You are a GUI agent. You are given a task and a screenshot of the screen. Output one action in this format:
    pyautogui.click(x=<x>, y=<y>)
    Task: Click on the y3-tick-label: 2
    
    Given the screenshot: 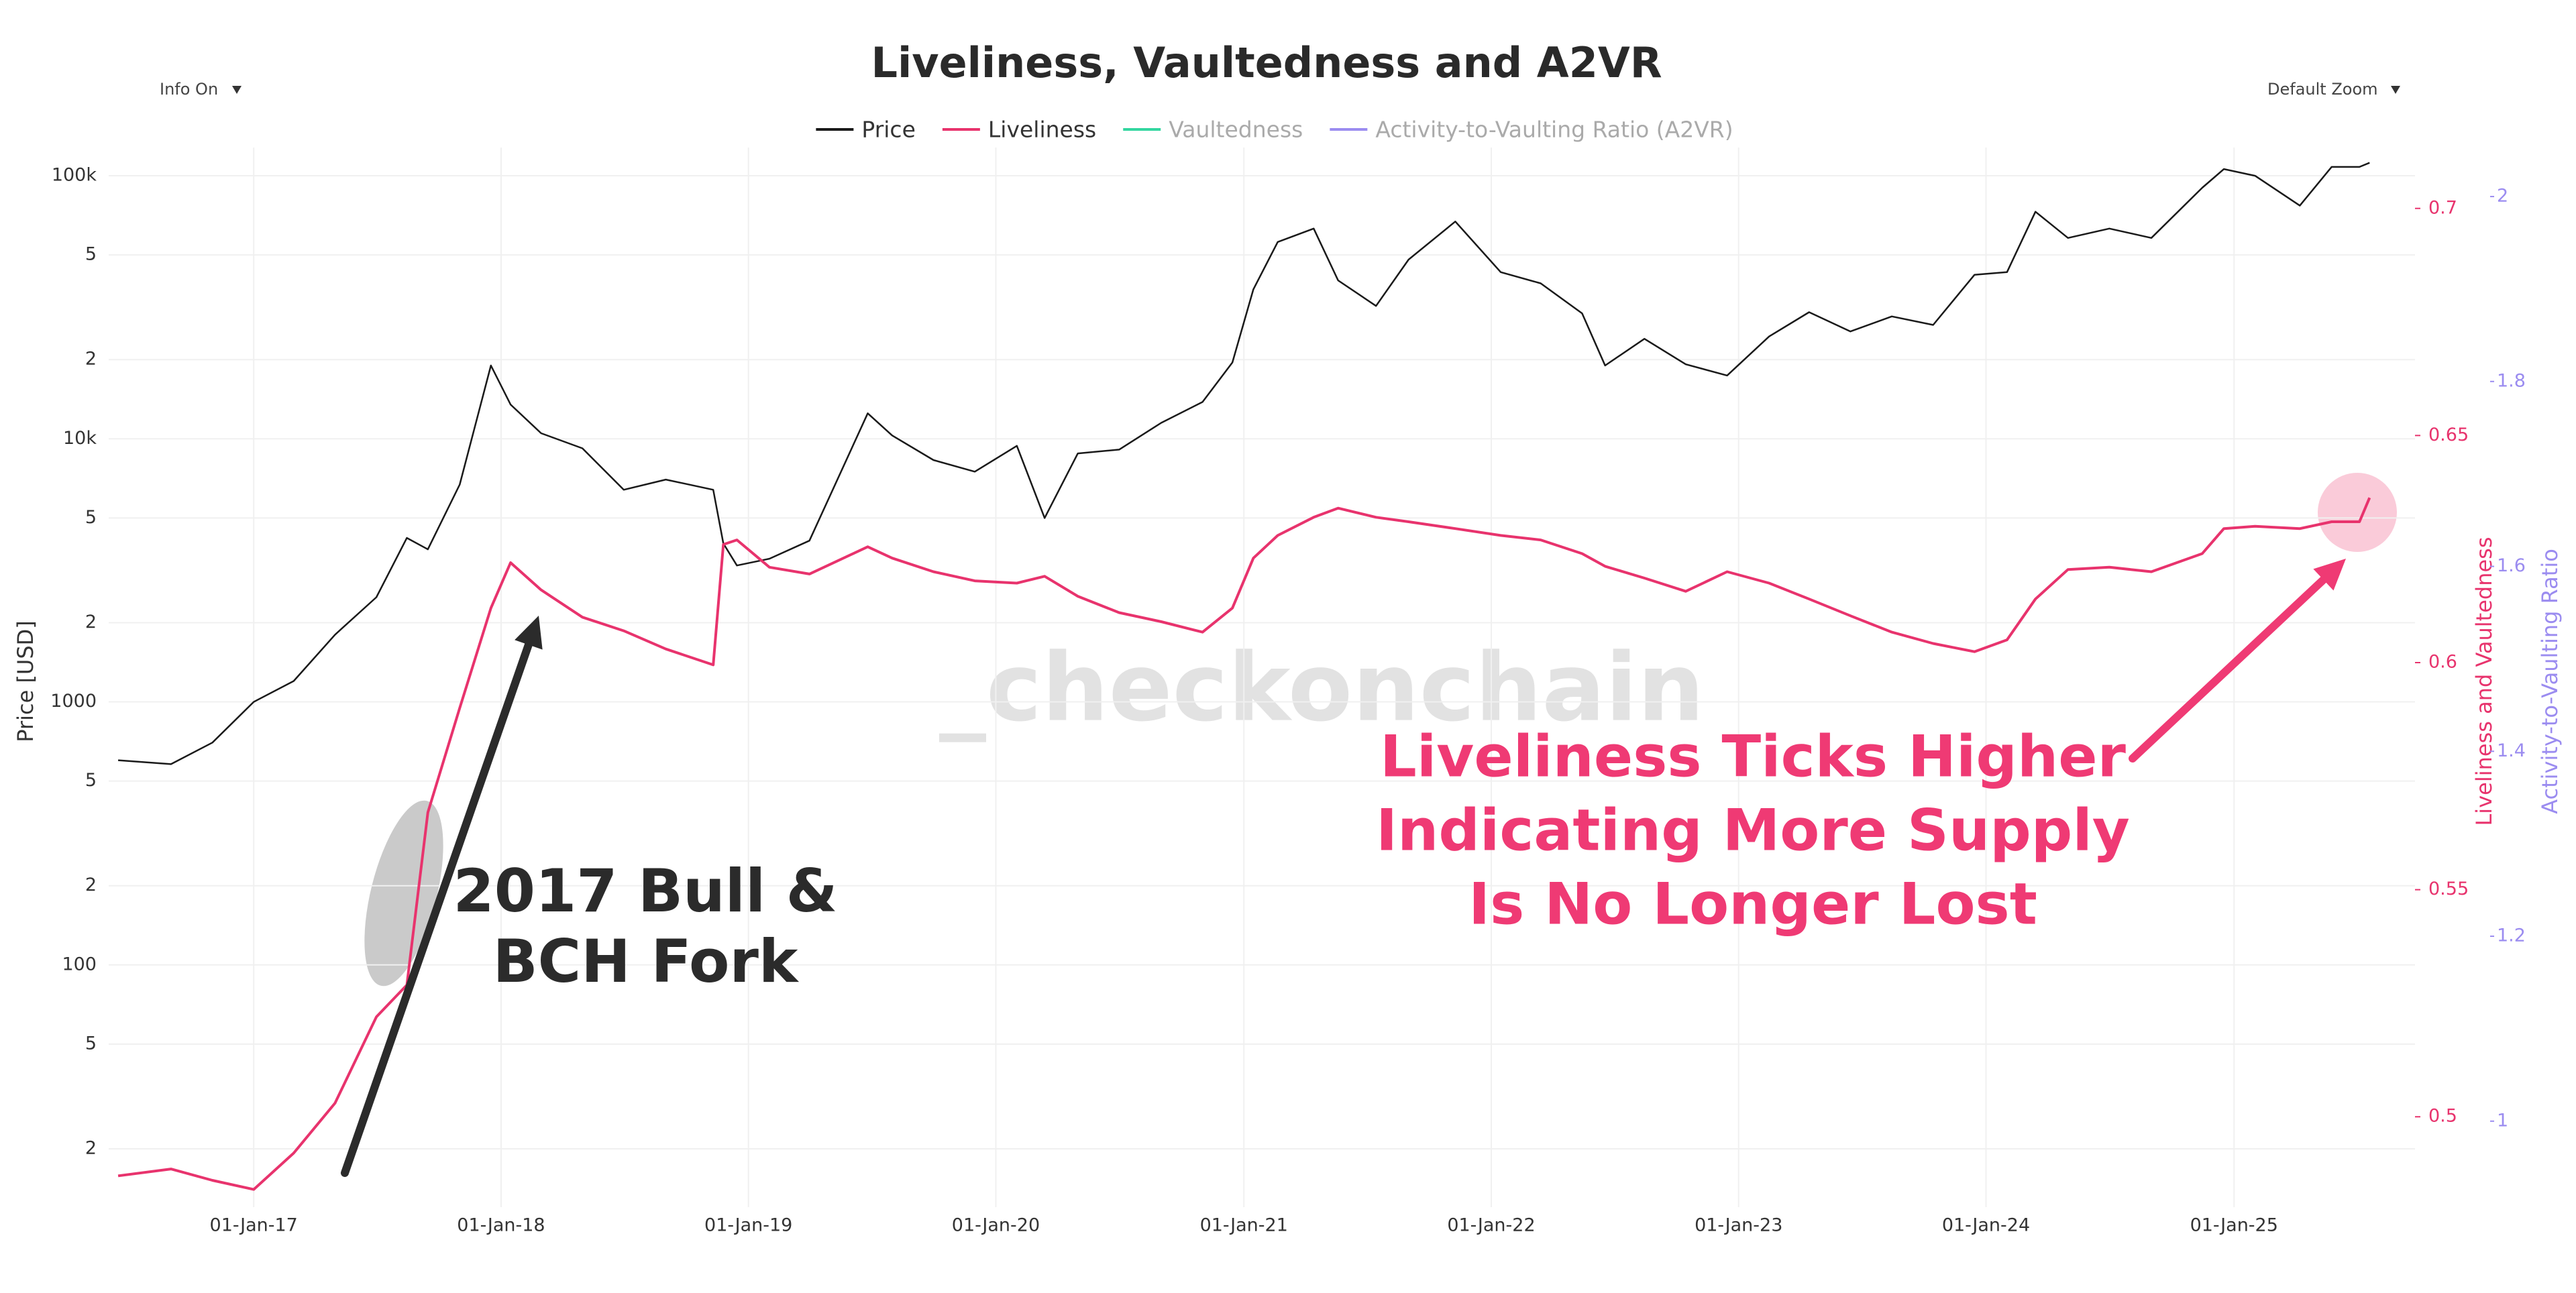 What is the action you would take?
    pyautogui.click(x=2502, y=196)
    